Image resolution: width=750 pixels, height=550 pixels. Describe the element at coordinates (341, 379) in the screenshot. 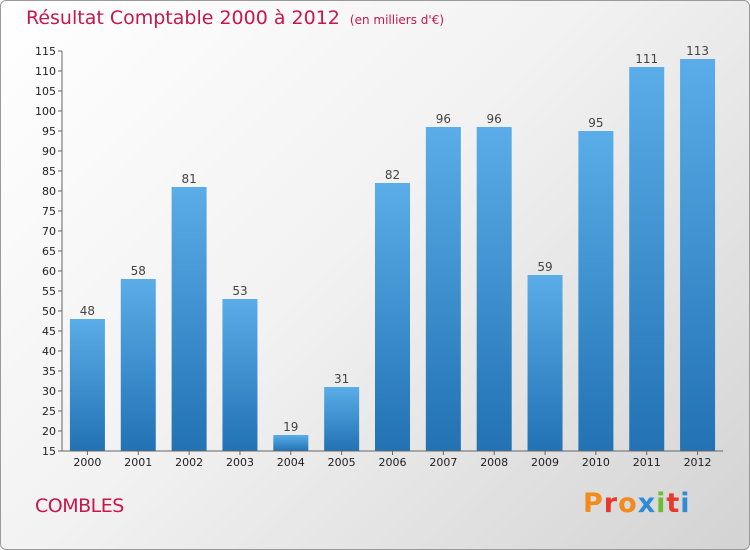

I see `data-label-2005: 31` at that location.